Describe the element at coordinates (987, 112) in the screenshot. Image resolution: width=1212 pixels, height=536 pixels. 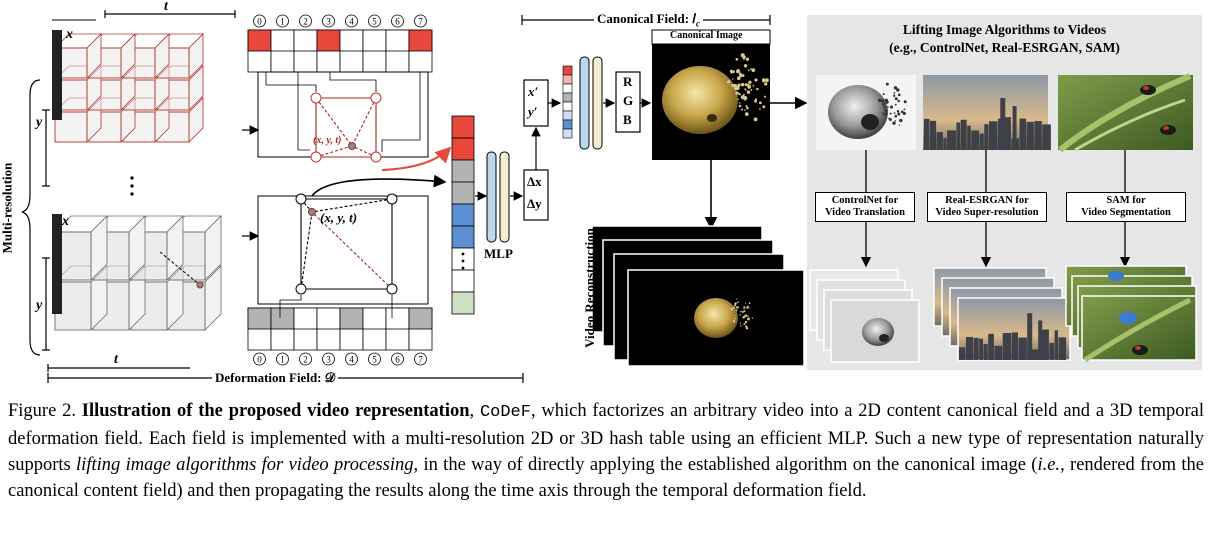
I see `thumb-city` at that location.